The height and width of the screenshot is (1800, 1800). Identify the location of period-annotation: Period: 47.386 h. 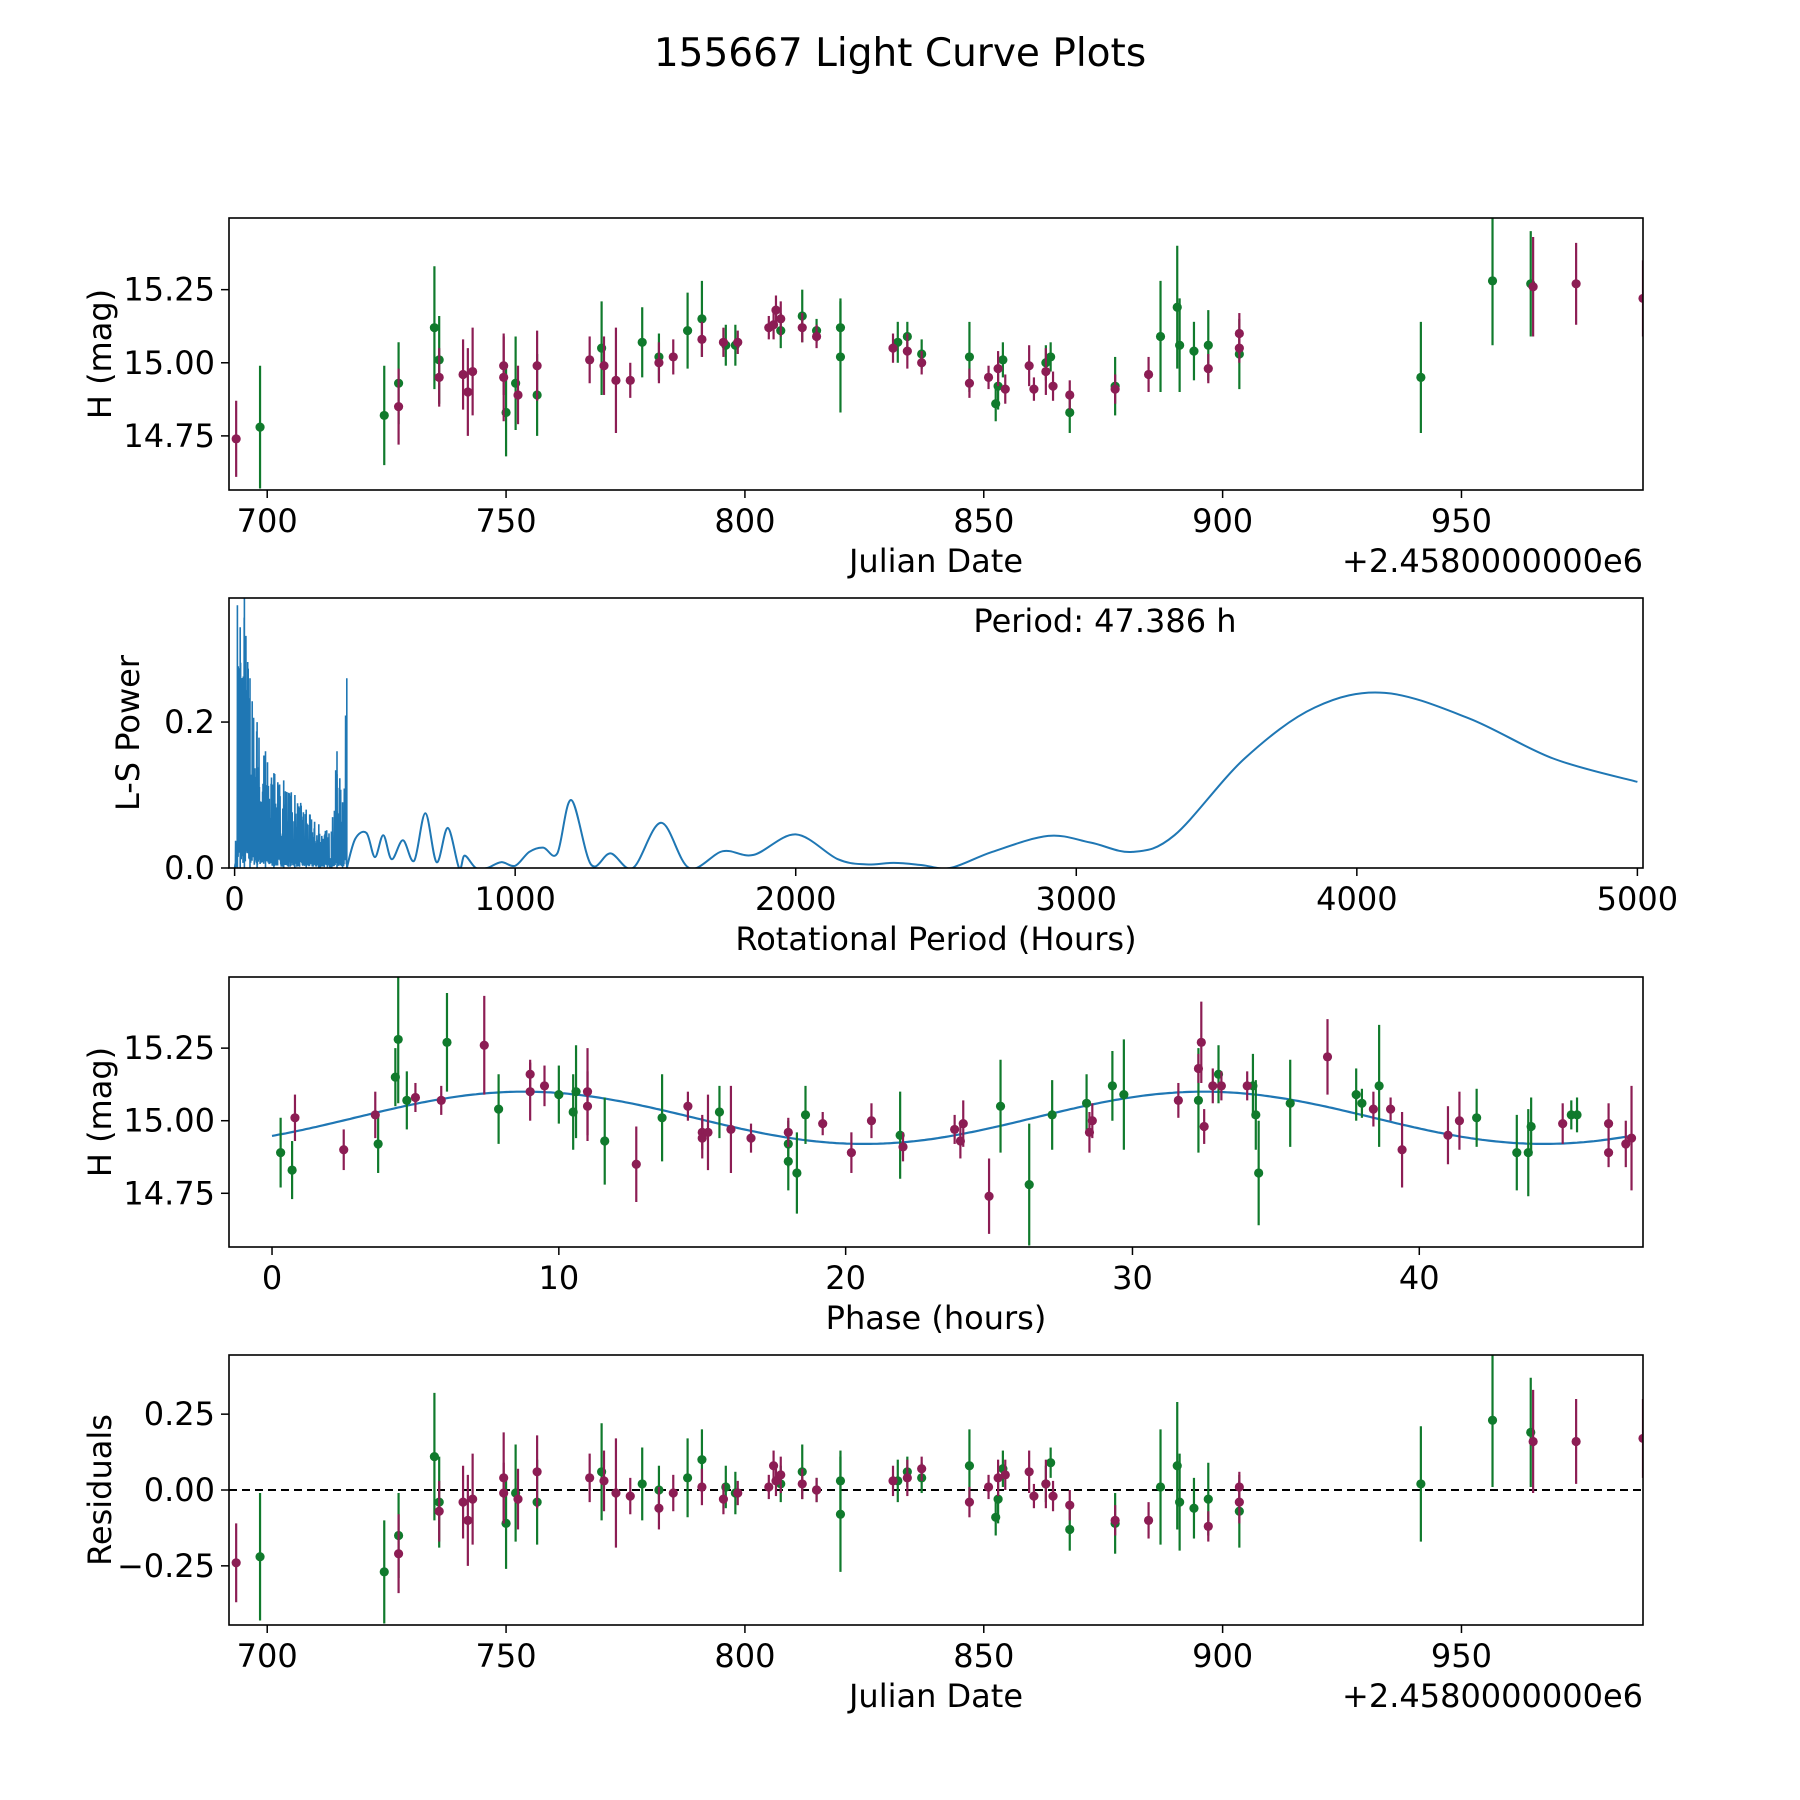
(1104, 621).